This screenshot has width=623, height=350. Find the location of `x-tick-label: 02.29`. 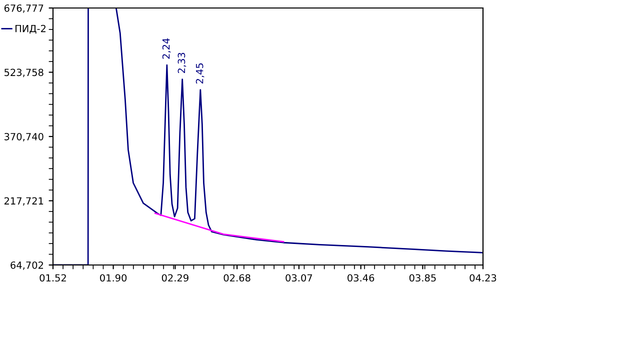

x-tick-label: 02.29 is located at coordinates (175, 278).